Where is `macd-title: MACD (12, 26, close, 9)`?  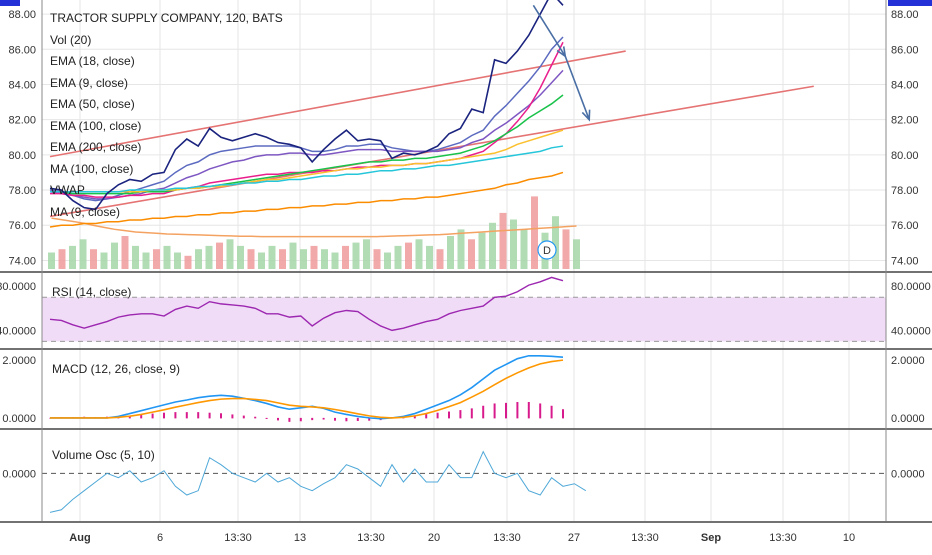 macd-title: MACD (12, 26, close, 9) is located at coordinates (116, 369).